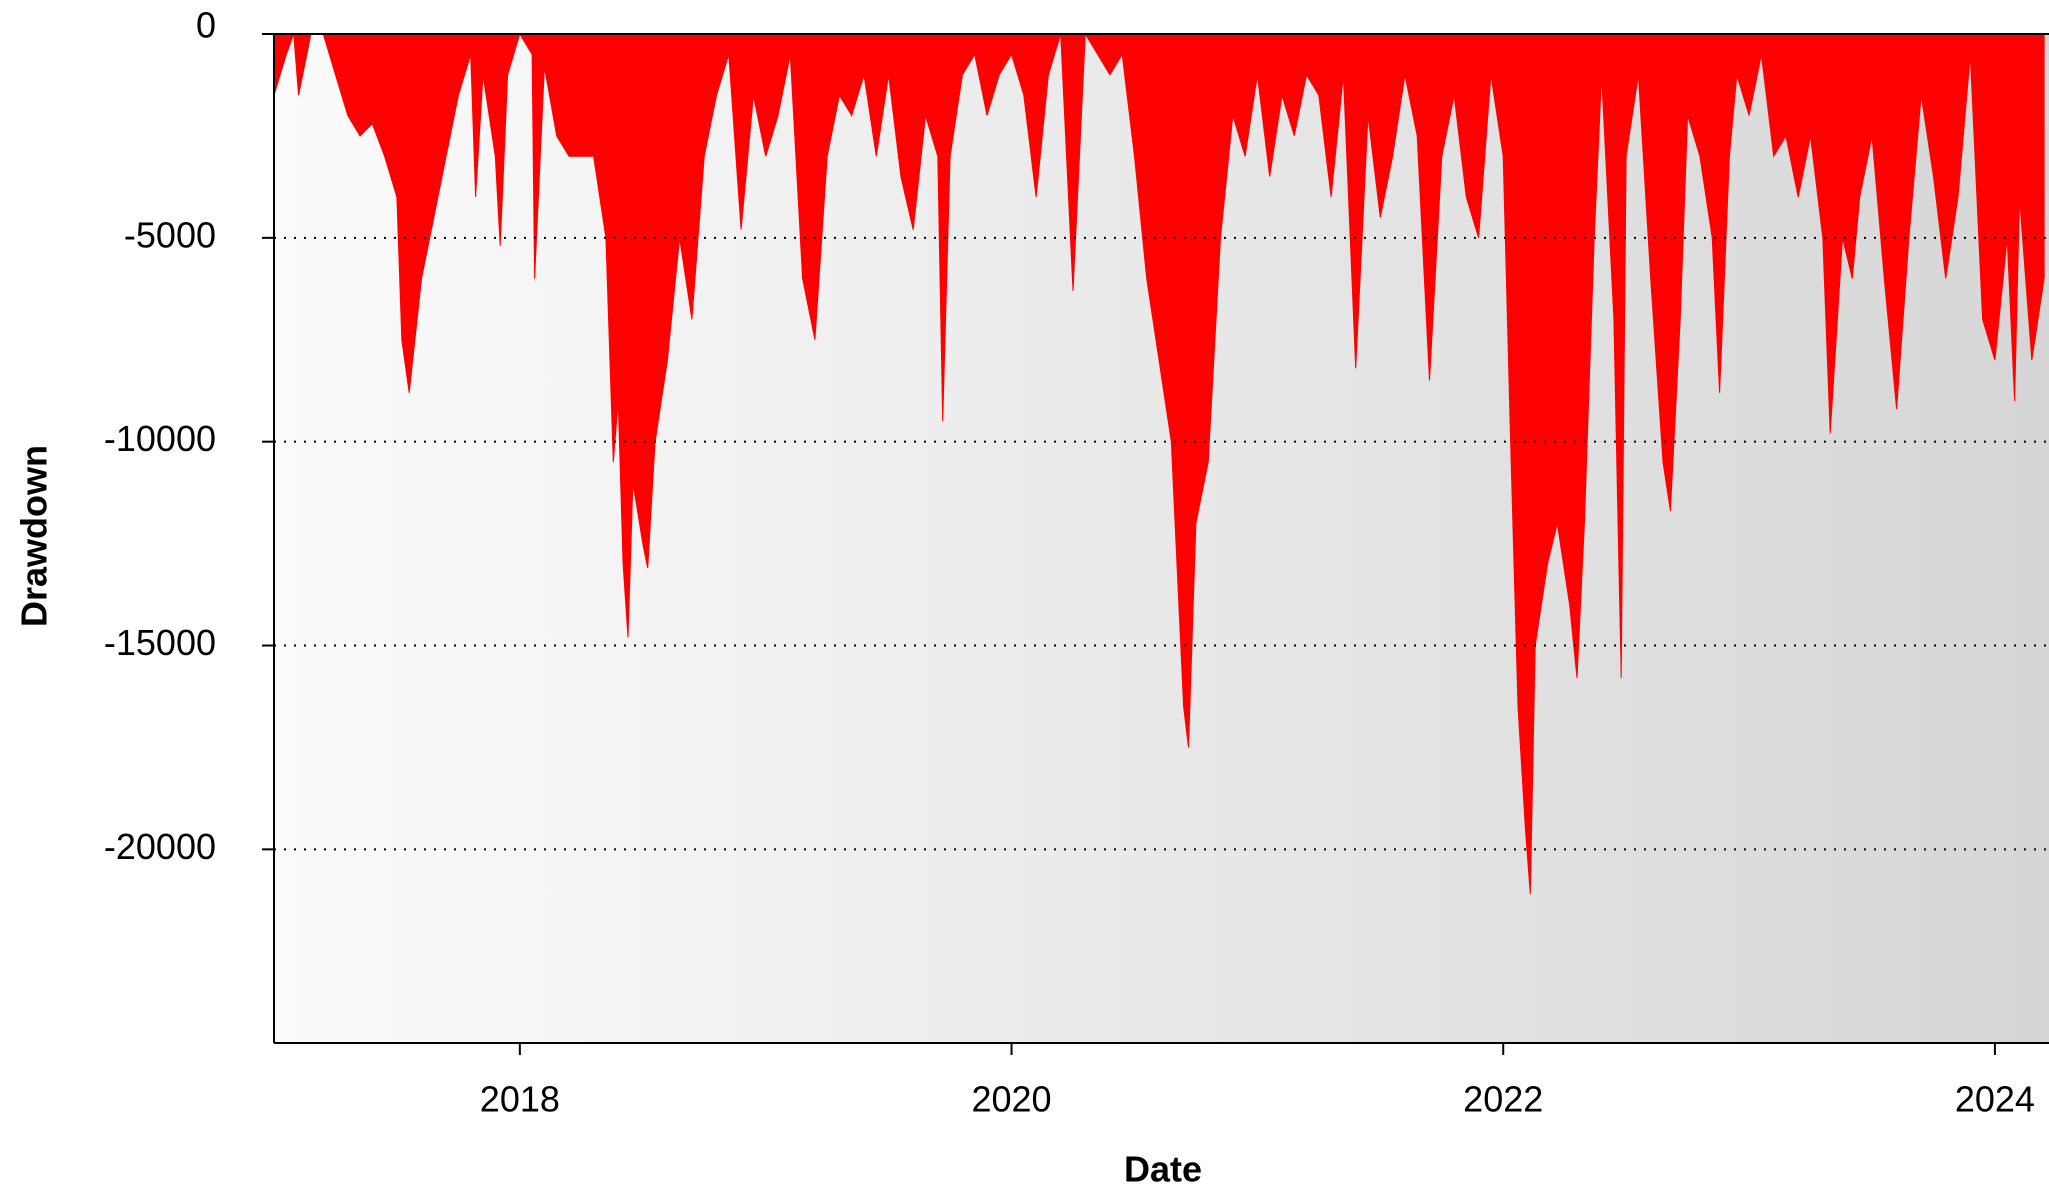 The image size is (2049, 1193). What do you see at coordinates (170, 234) in the screenshot?
I see `y-tick-label: -5000` at bounding box center [170, 234].